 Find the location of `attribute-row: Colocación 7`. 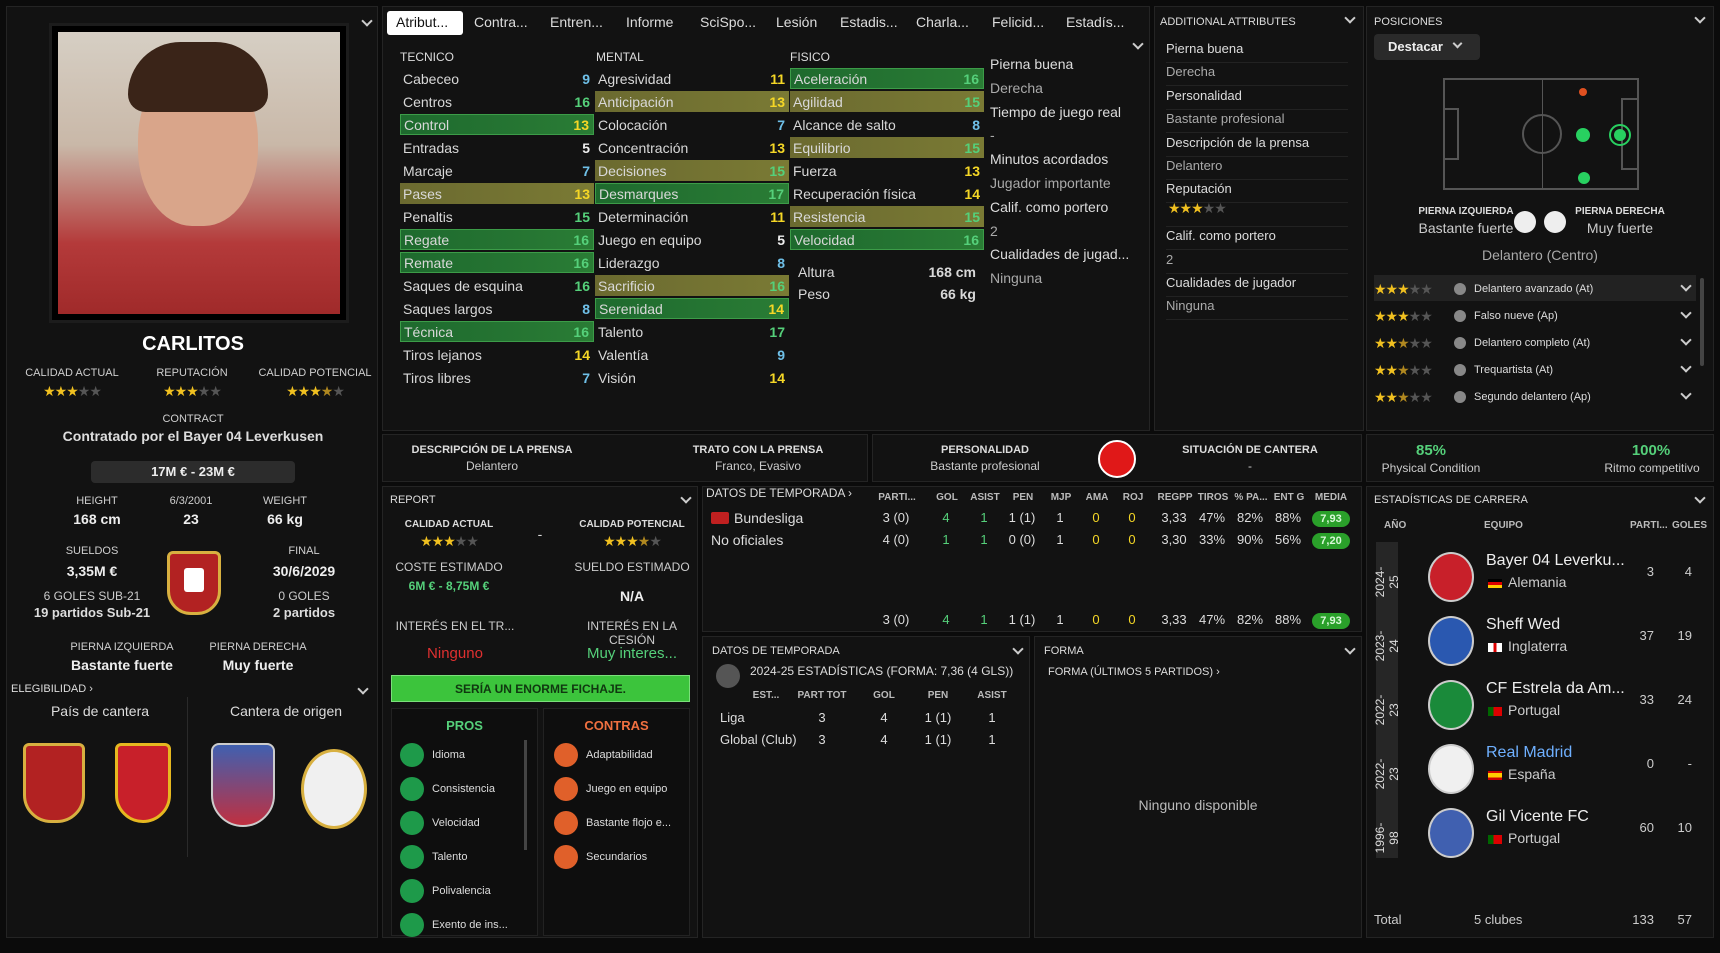

attribute-row: Colocación 7 is located at coordinates (692, 124).